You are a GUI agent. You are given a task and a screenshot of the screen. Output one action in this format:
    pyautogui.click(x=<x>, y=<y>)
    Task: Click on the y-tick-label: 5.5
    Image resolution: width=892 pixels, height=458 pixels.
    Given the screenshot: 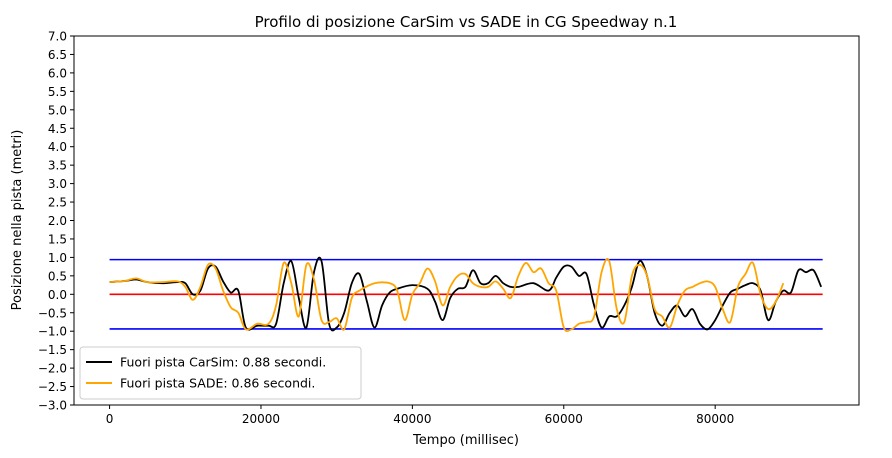 What is the action you would take?
    pyautogui.click(x=57, y=92)
    